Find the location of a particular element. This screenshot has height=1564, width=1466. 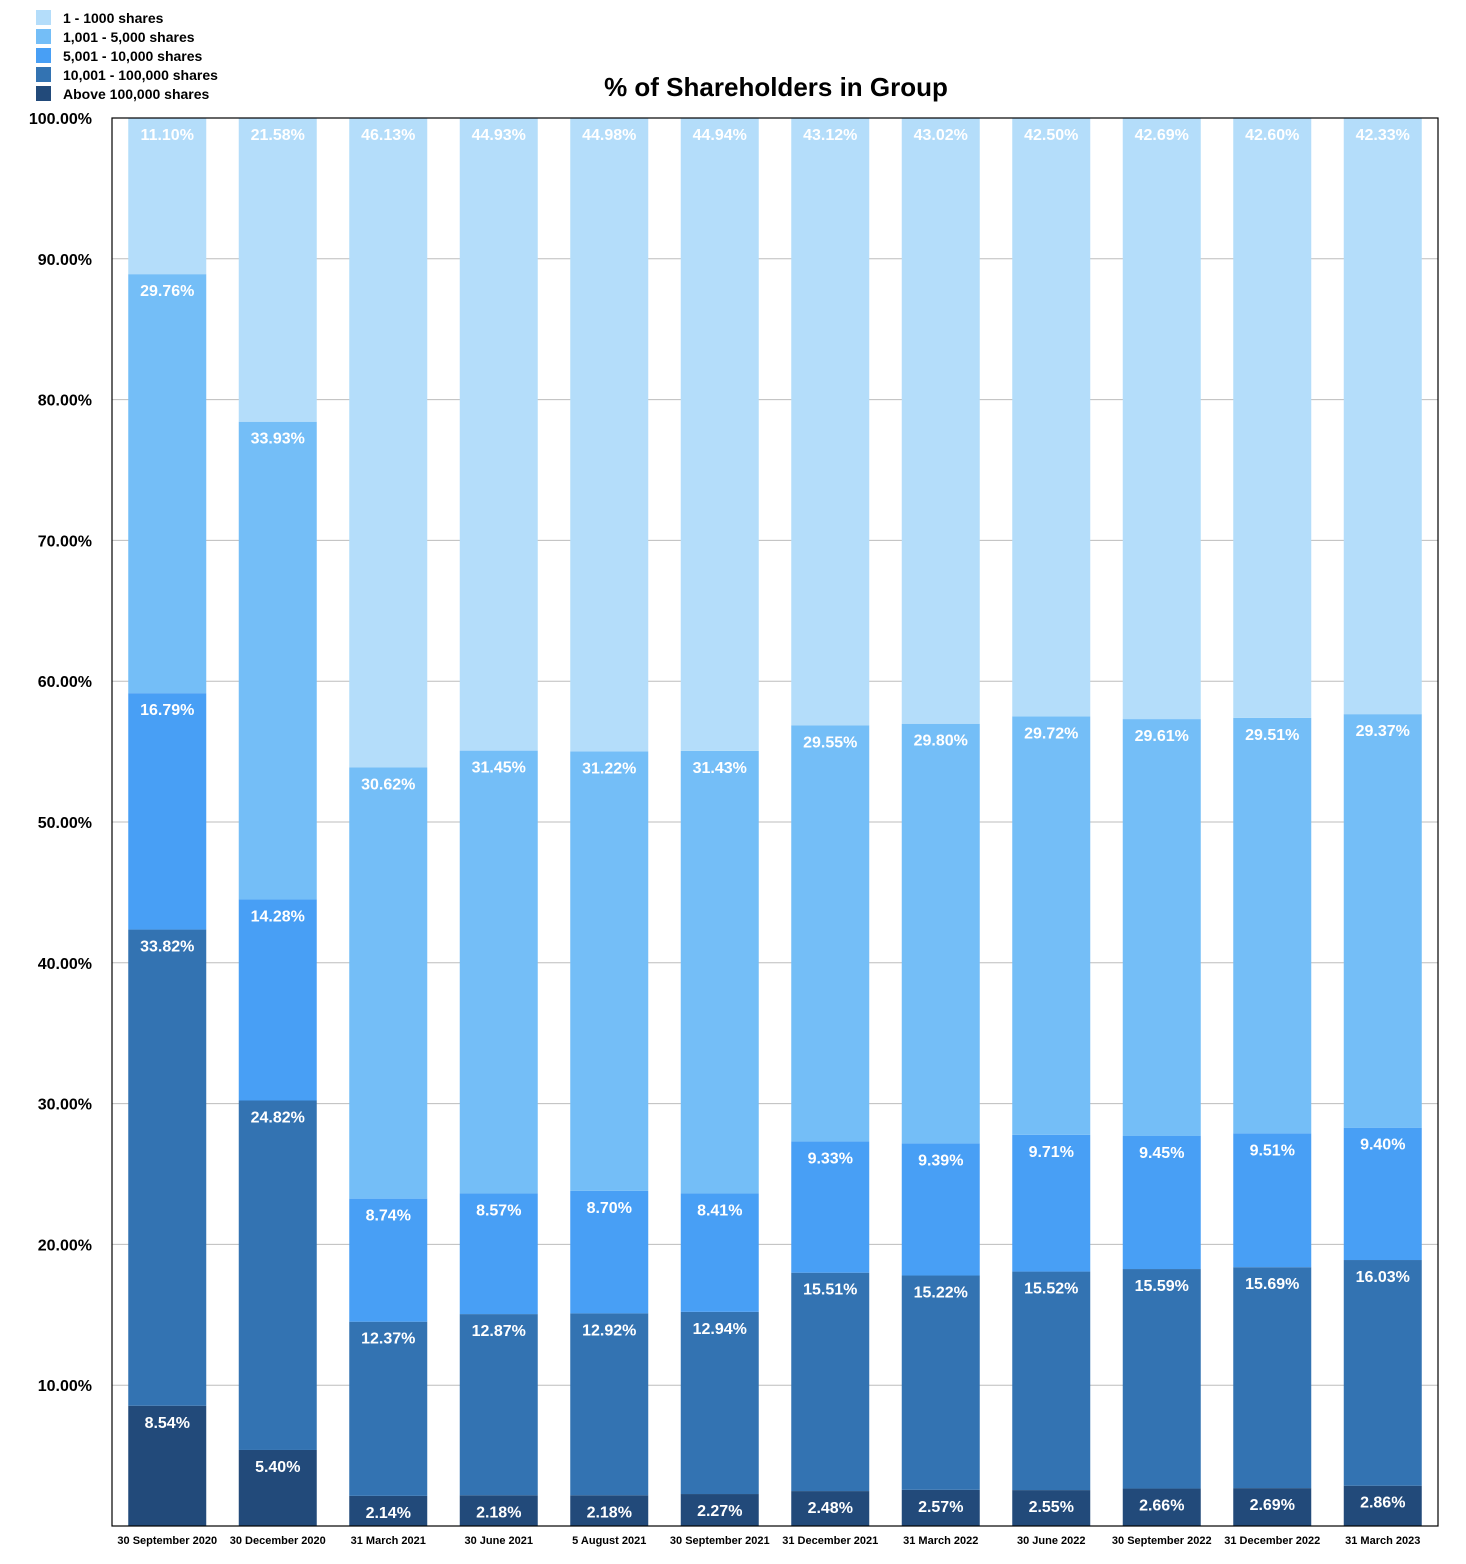

chart-title: % of Shareholders in Group is located at coordinates (776, 87).